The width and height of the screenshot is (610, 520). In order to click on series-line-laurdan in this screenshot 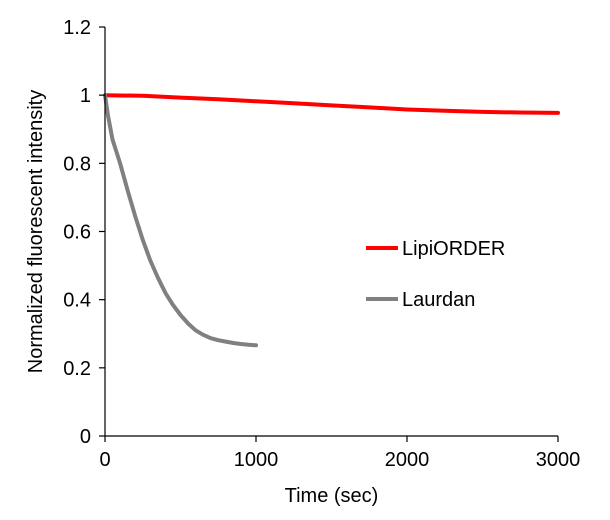, I will do `click(180, 220)`.